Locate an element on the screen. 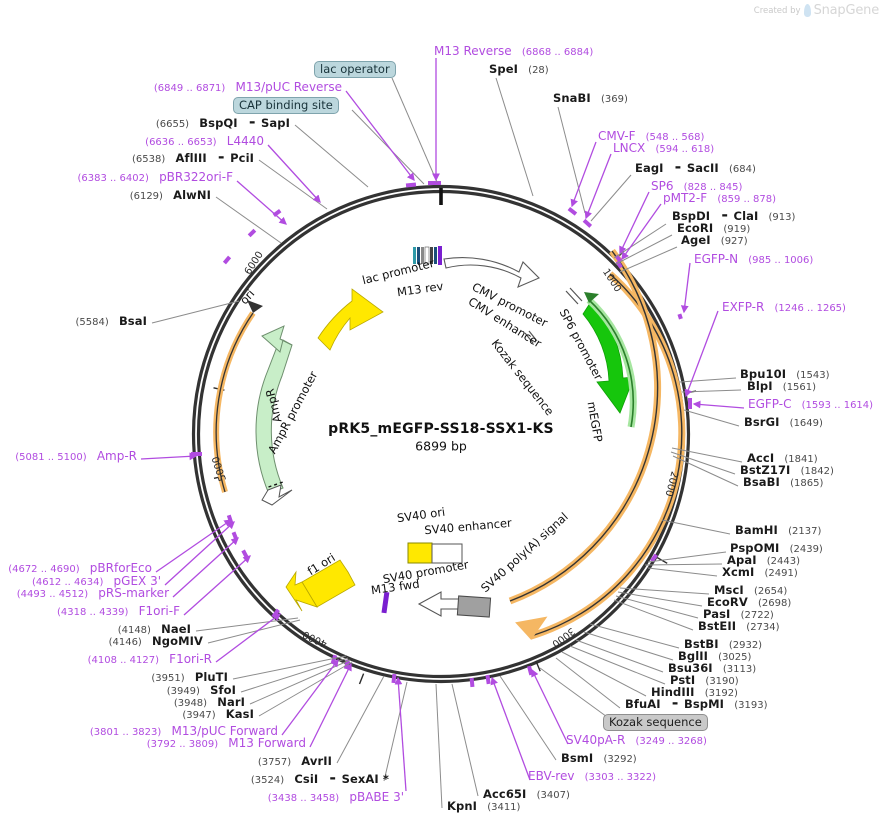 The image size is (887, 822). annotation-nari: (3948) NarI is located at coordinates (209, 701).